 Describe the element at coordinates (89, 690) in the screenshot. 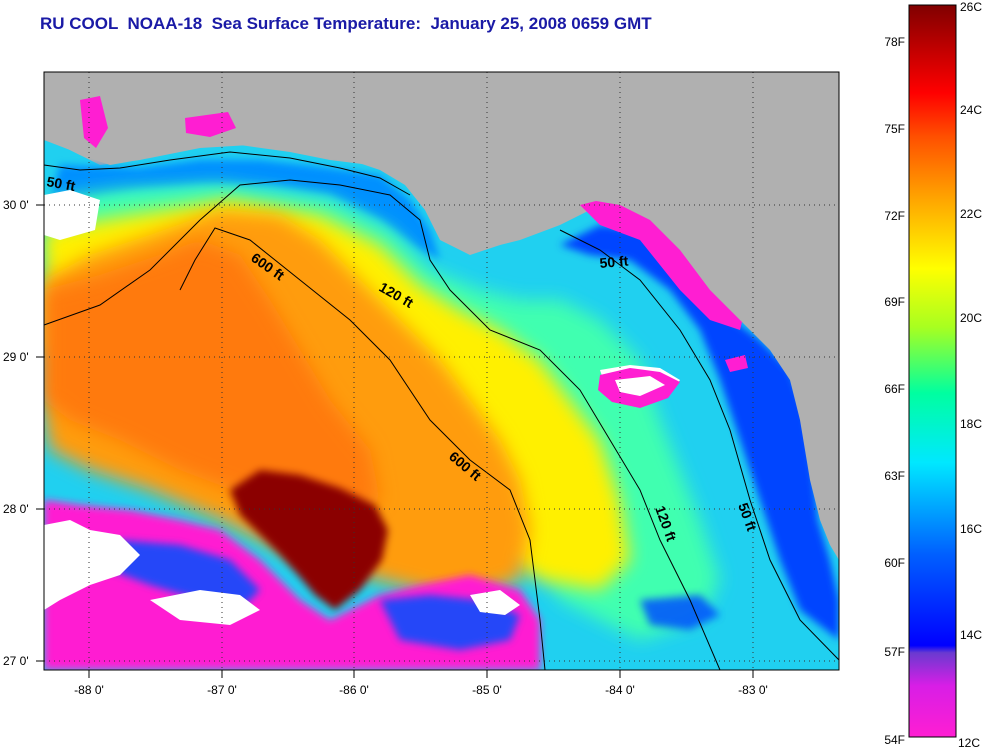

I see `lon-label-88: -88 0'` at that location.